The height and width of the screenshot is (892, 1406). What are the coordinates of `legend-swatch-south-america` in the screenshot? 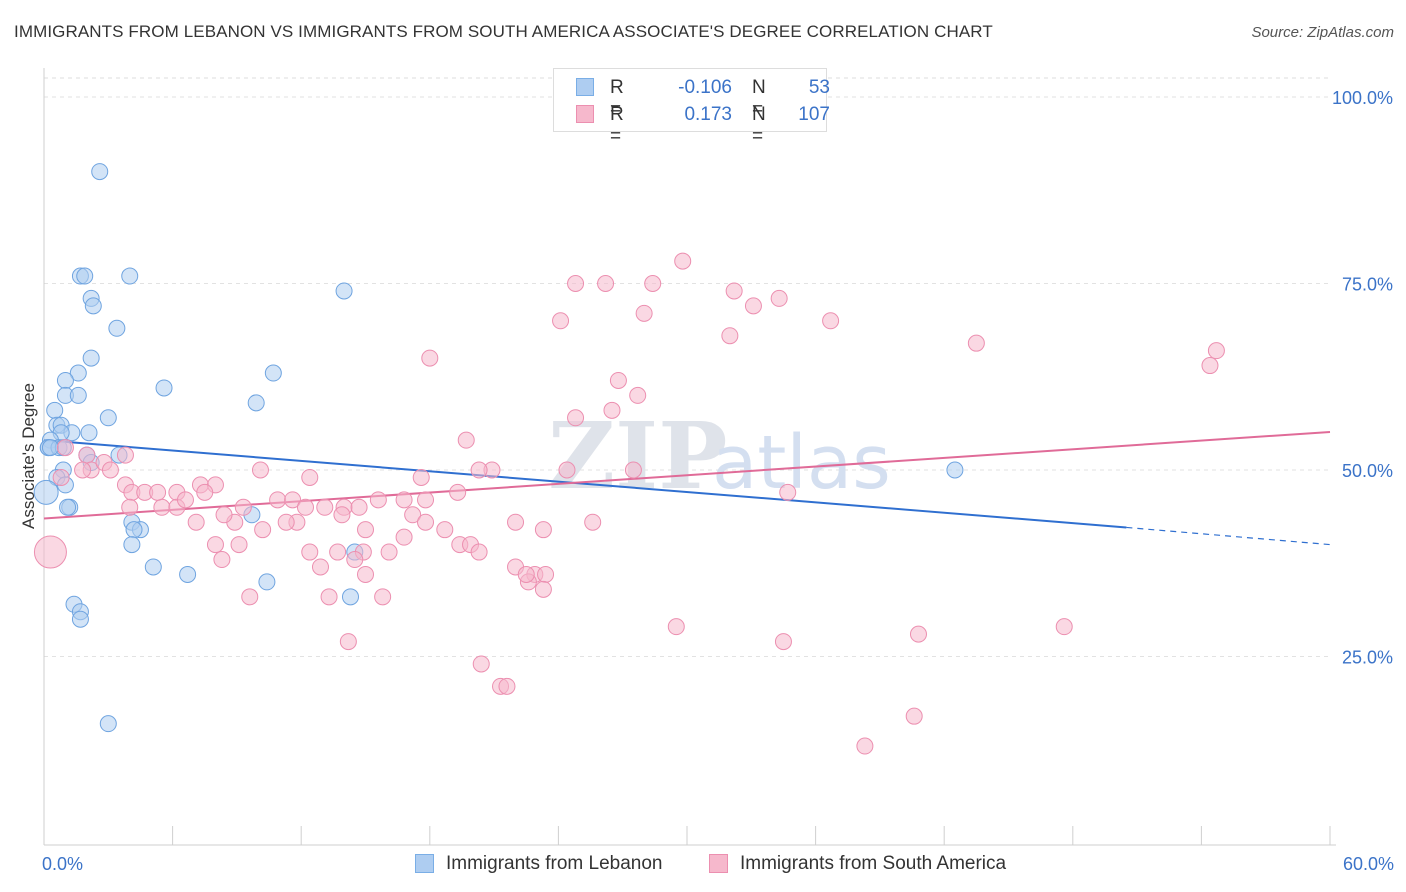 It's located at (718, 863).